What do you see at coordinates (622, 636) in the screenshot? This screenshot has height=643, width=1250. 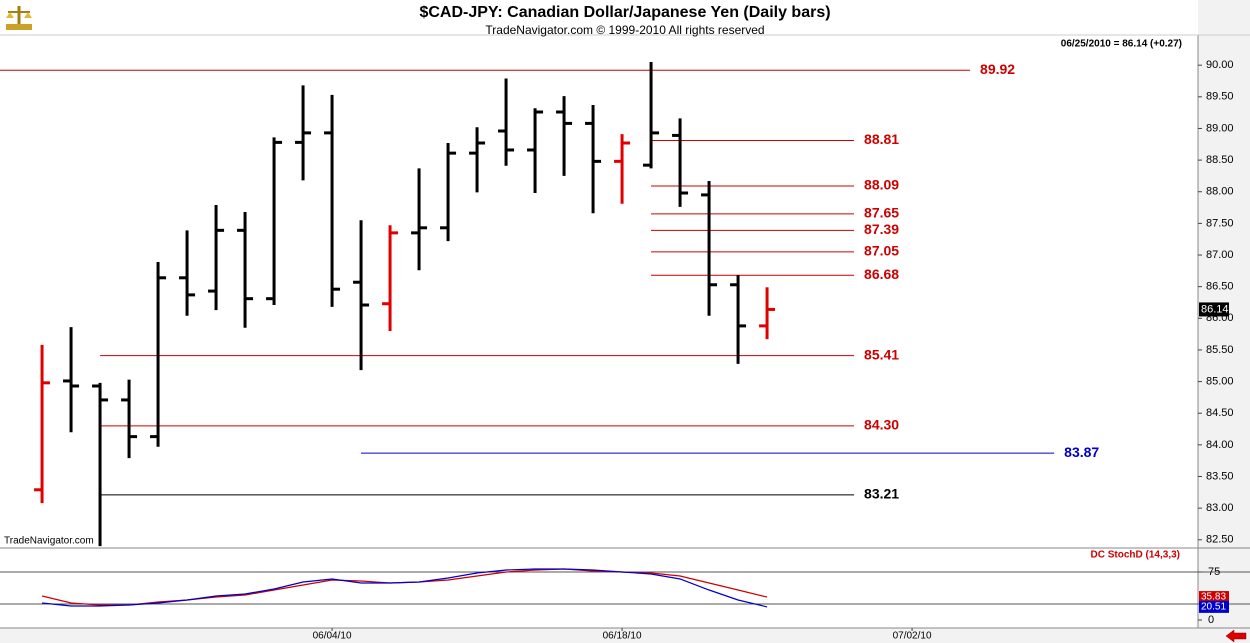 I see `x-tick-label: 06/18/10` at bounding box center [622, 636].